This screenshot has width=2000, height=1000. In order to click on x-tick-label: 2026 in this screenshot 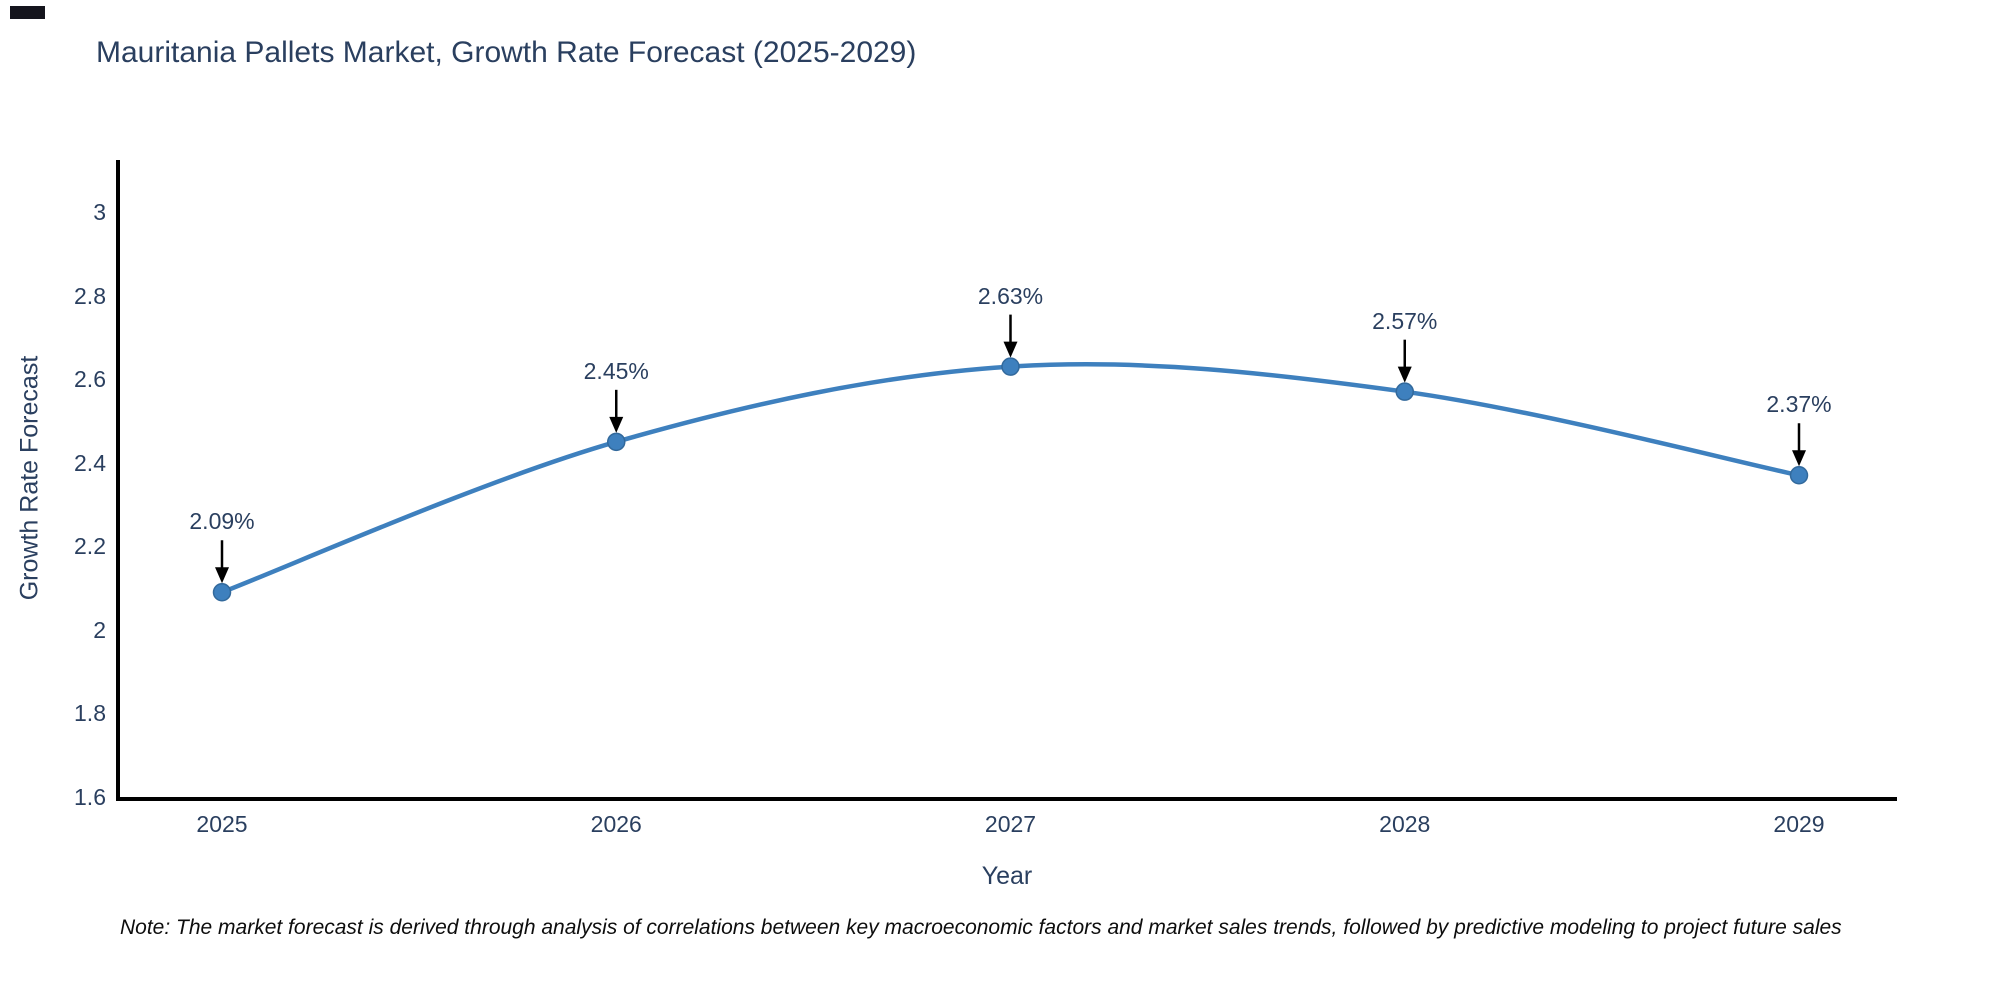, I will do `click(616, 824)`.